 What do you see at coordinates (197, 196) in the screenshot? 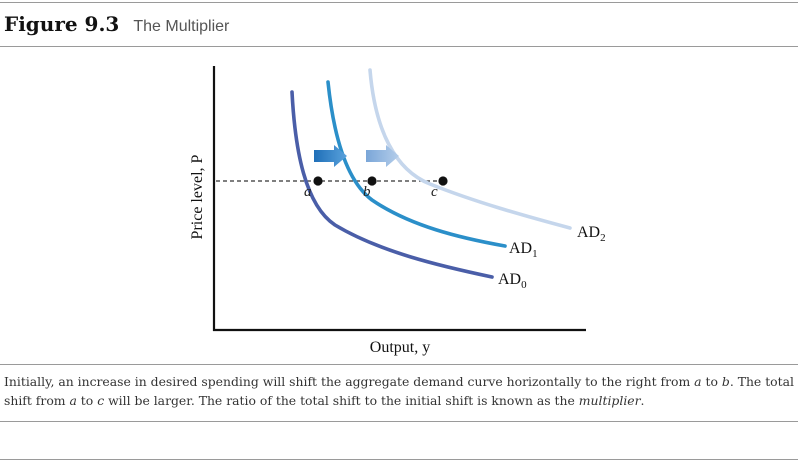
I see `y-axis-label: Price level, P` at bounding box center [197, 196].